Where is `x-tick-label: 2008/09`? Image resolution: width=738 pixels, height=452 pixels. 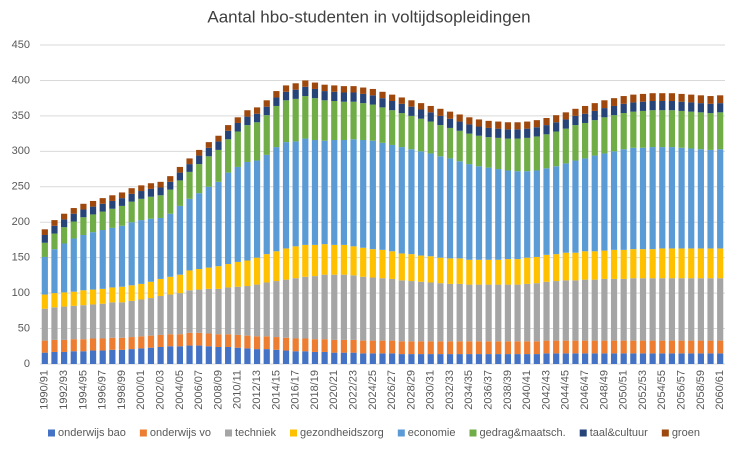
x-tick-label: 2008/09 is located at coordinates (218, 390).